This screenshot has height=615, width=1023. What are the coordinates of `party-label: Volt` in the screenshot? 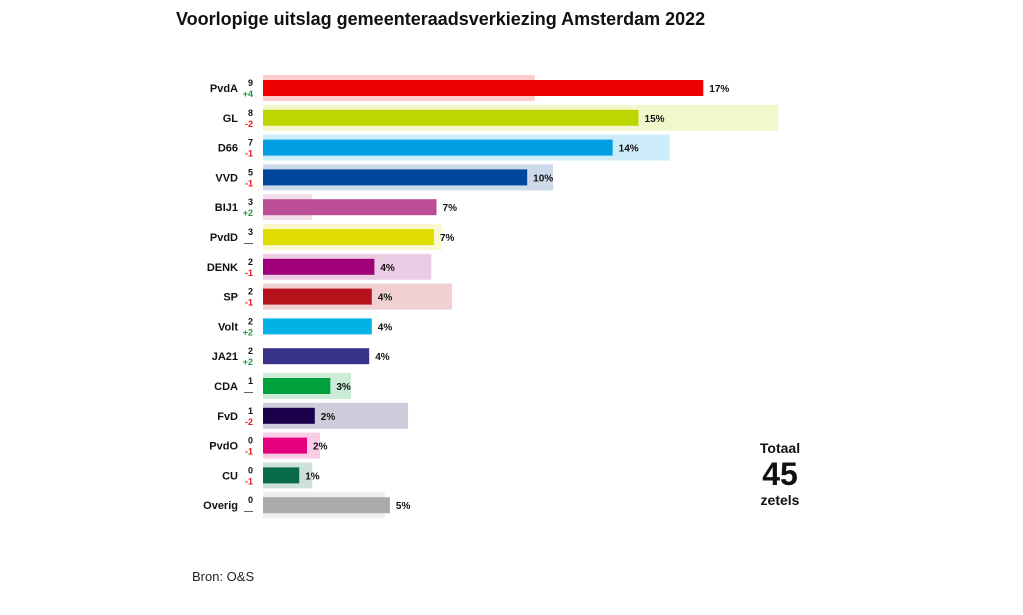 It's located at (228, 327).